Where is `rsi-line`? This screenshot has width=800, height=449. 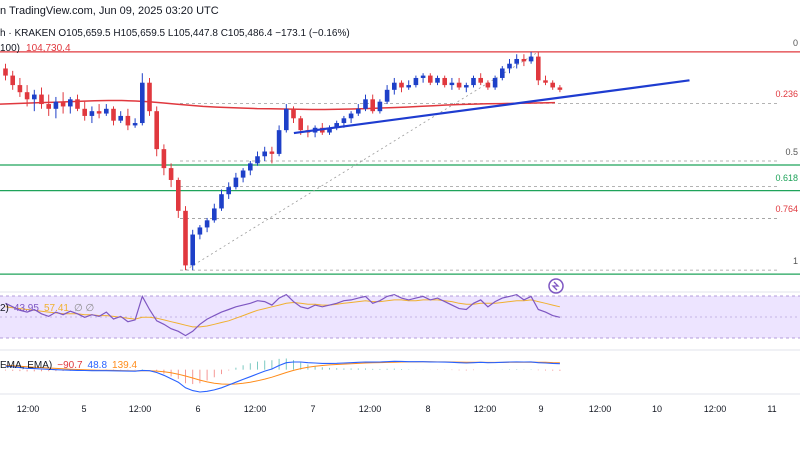
rsi-line is located at coordinates (283, 315).